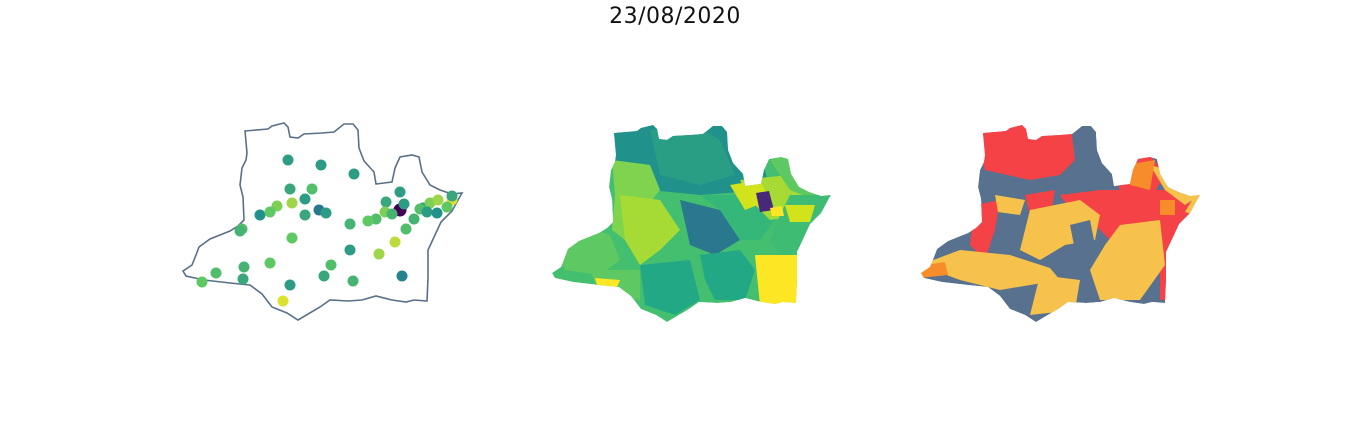 This screenshot has width=1350, height=444. I want to click on panel-points, so click(322, 221).